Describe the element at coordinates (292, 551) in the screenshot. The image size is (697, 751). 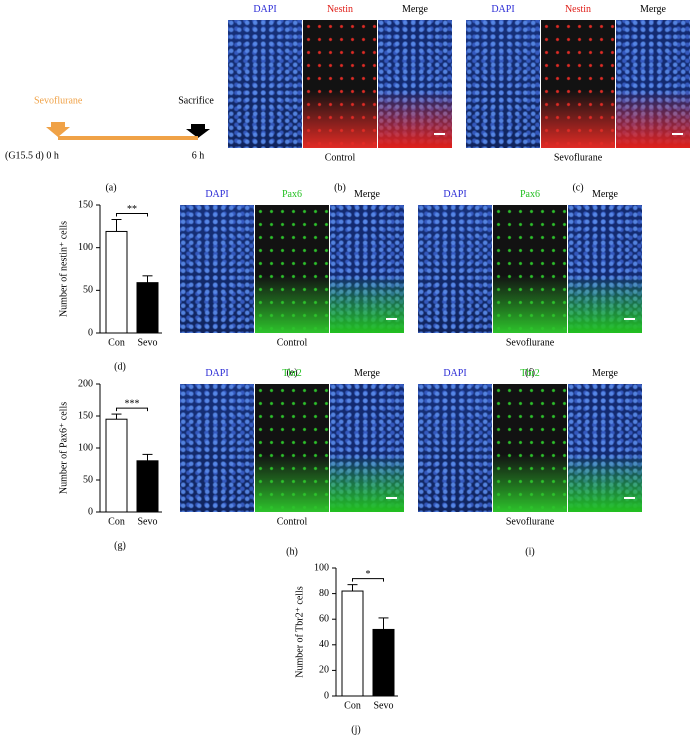
I see `panel-label: (h)` at that location.